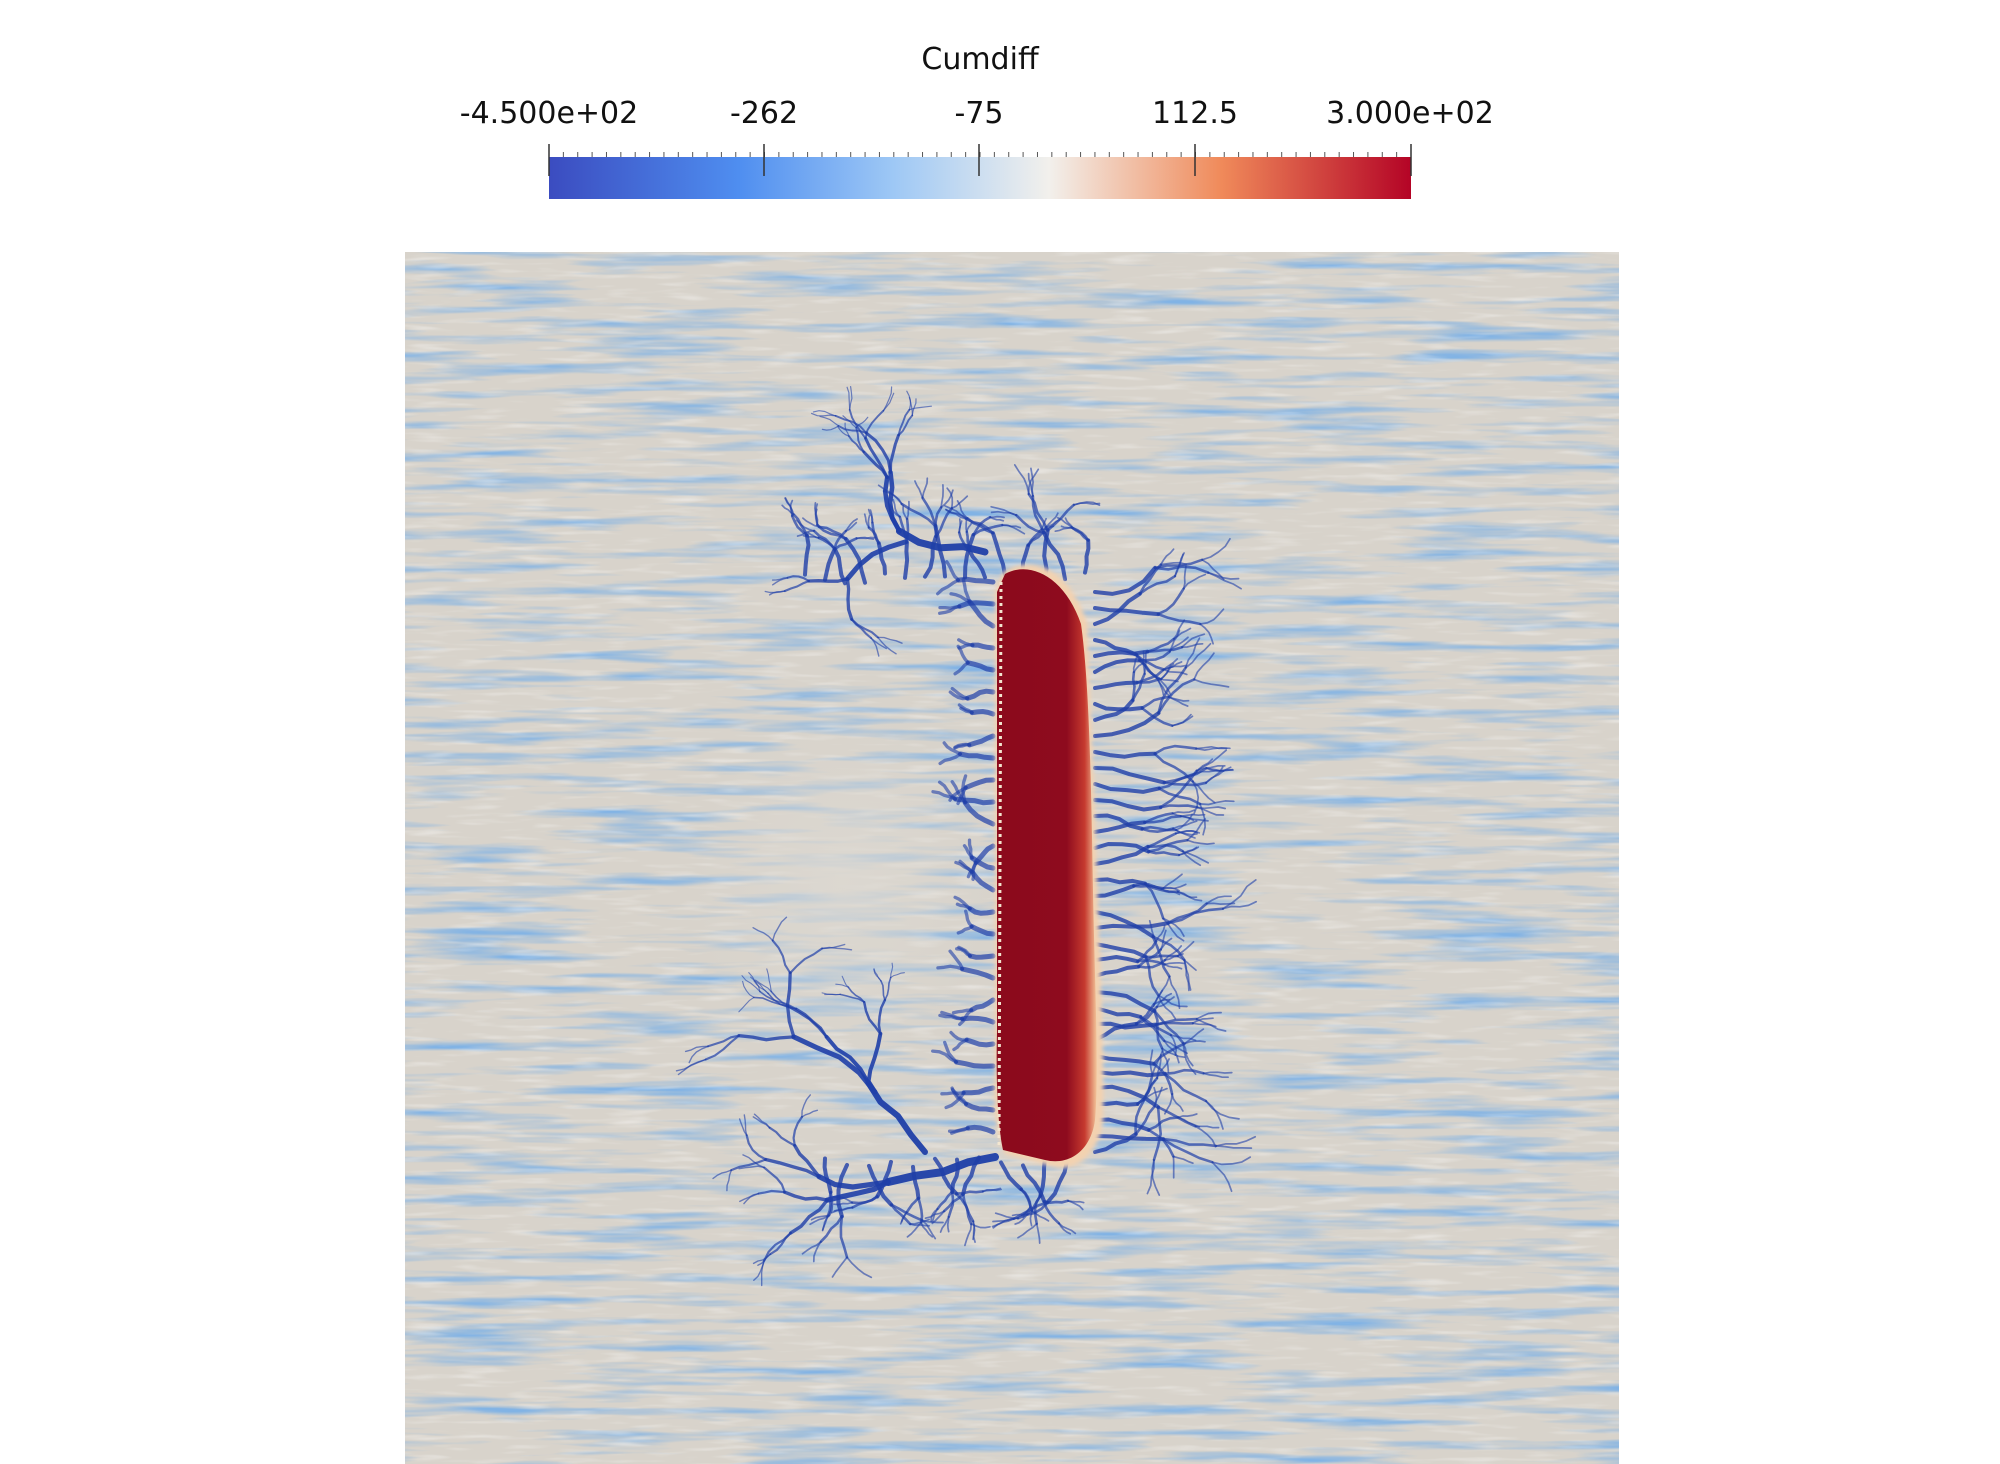 The image size is (2000, 1464). What do you see at coordinates (1000, 864) in the screenshot?
I see `fault-scarp` at bounding box center [1000, 864].